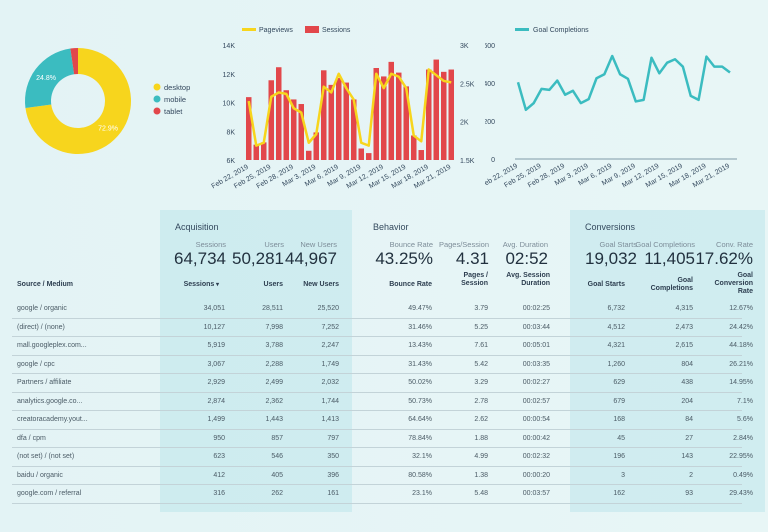 The width and height of the screenshot is (768, 532). What do you see at coordinates (670, 285) in the screenshot?
I see `column-header: Goal Completions` at bounding box center [670, 285].